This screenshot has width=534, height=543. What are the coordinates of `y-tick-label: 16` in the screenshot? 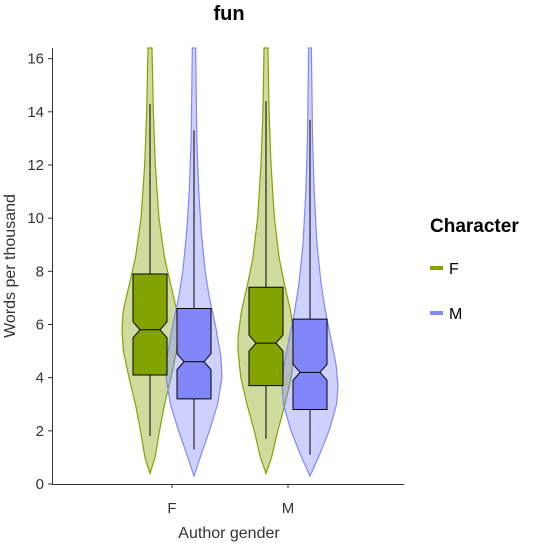 It's located at (35, 59).